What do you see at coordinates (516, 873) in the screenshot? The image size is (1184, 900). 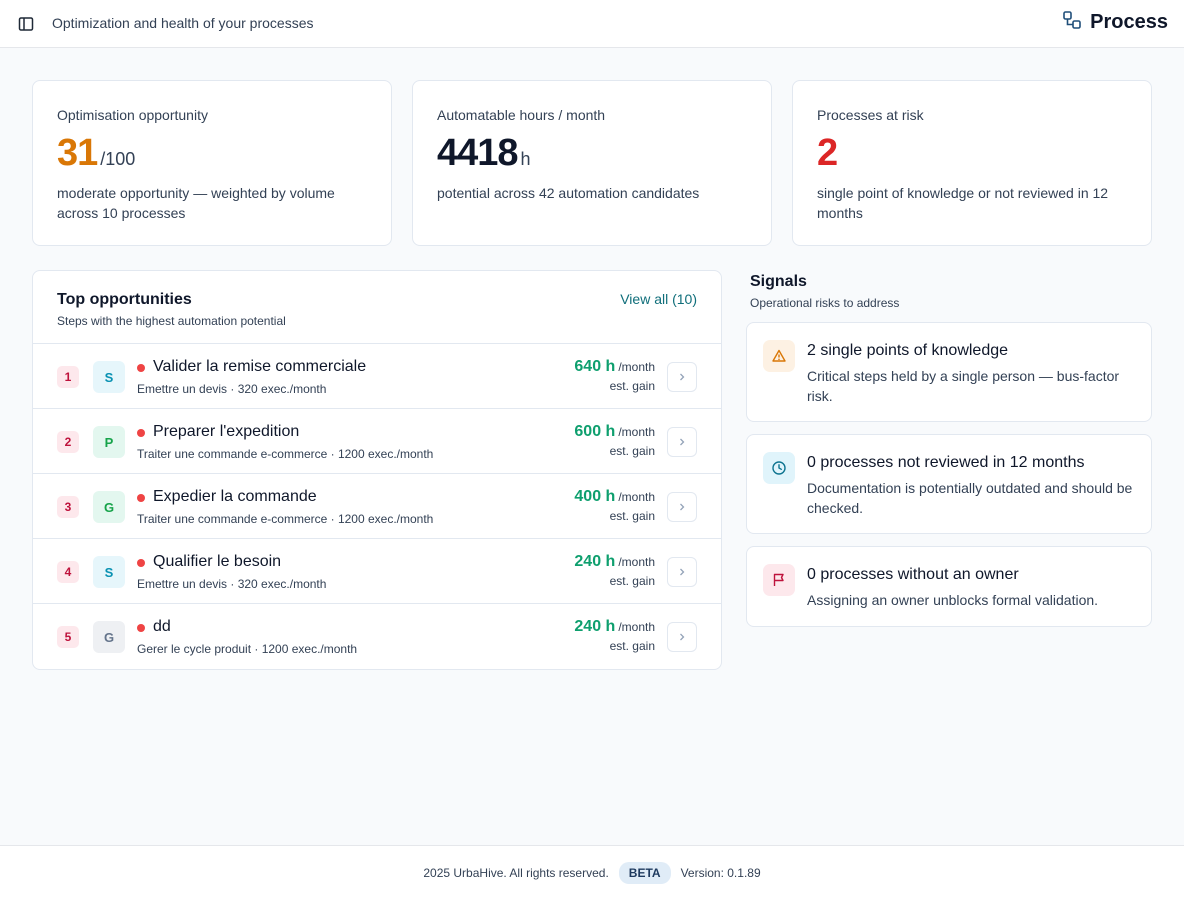 I see `copyright-text: 2025 UrbaHive. All rights reserved.` at bounding box center [516, 873].